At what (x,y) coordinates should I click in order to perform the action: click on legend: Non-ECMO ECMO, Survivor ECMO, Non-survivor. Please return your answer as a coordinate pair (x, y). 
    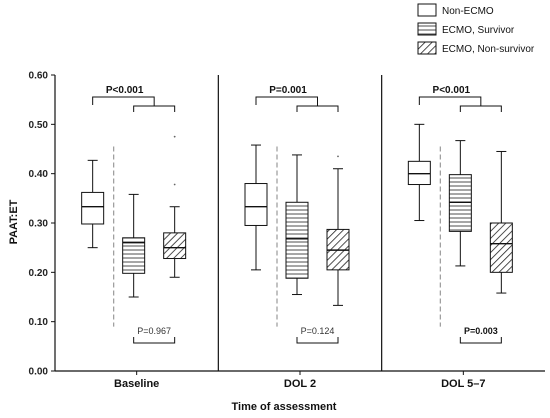
    Looking at the image, I should click on (476, 29).